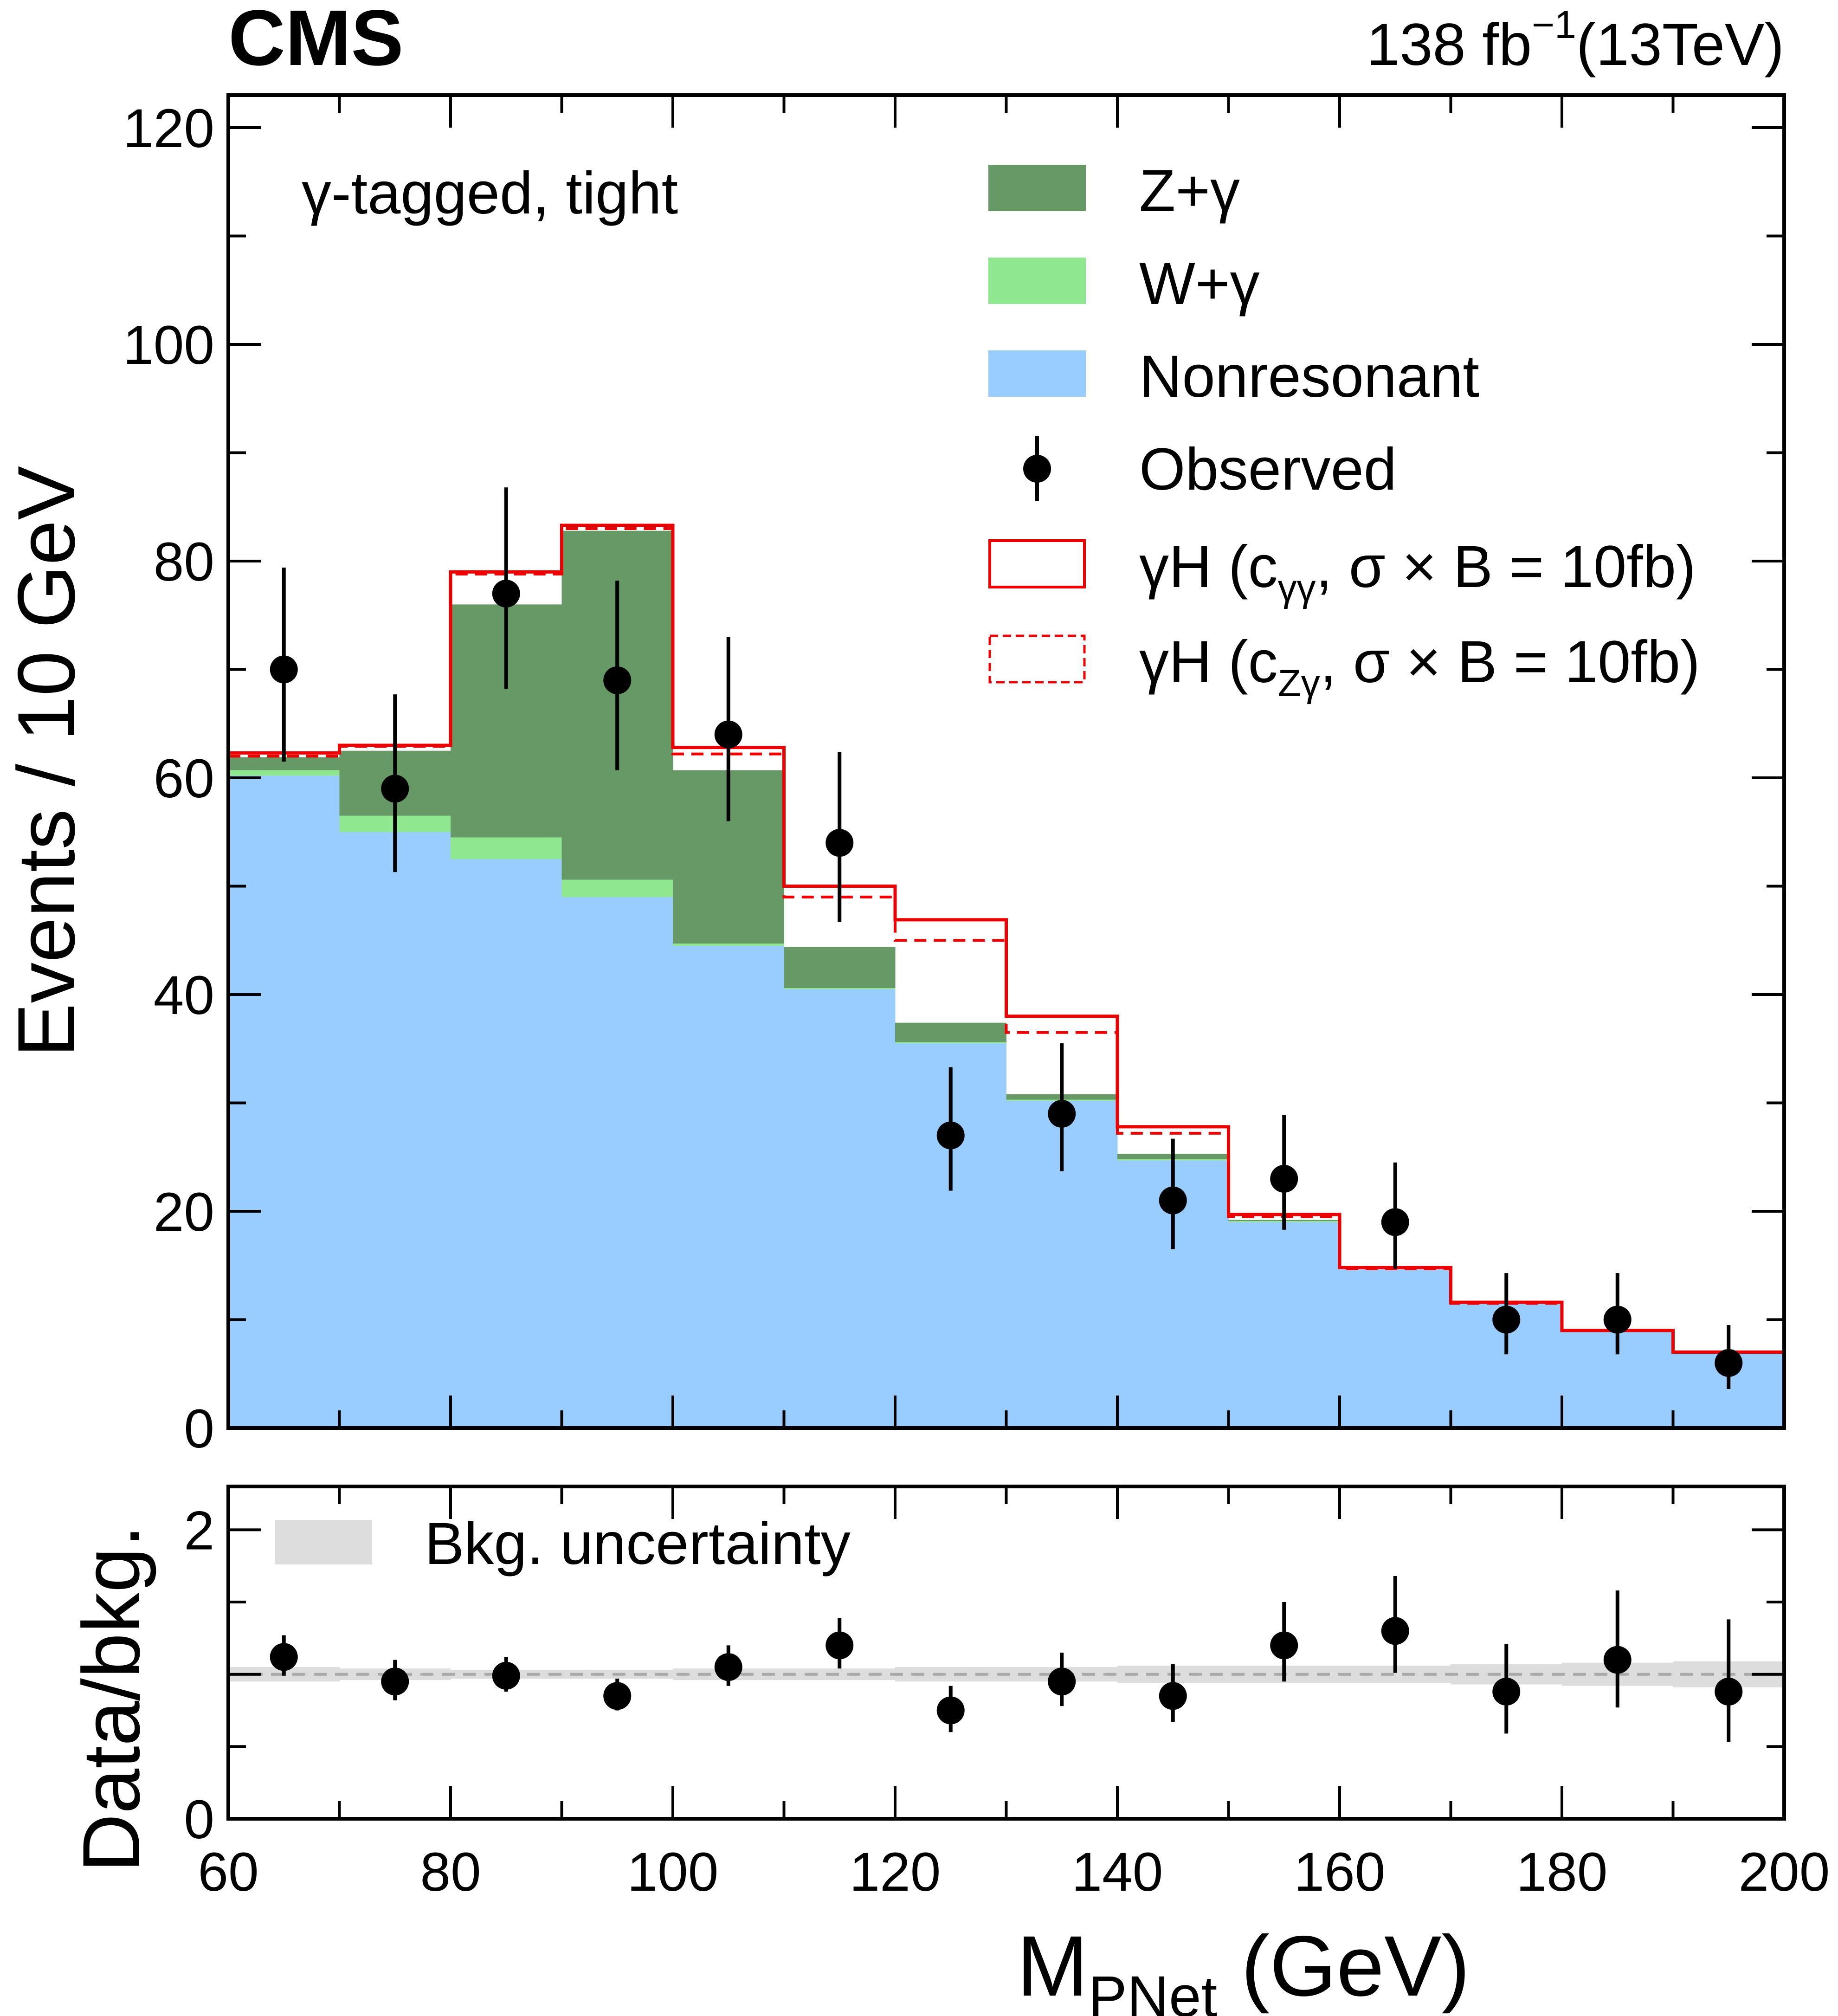  Describe the element at coordinates (638, 1544) in the screenshot. I see `legend-label-bkg-uncertainty: Bkg. uncertainty` at that location.